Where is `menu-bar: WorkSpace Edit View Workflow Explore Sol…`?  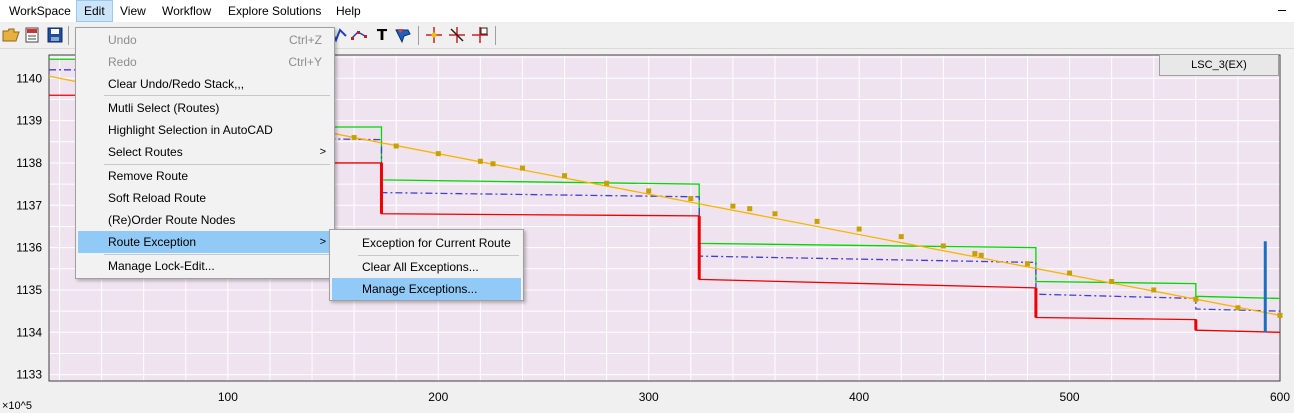 menu-bar: WorkSpace Edit View Workflow Explore Sol… is located at coordinates (647, 11).